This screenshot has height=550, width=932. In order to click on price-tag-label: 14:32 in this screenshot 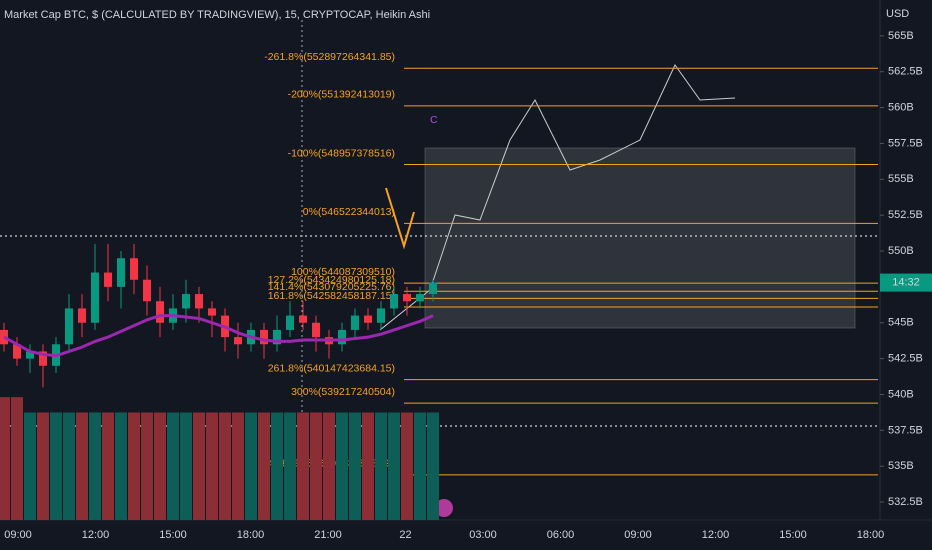, I will do `click(906, 282)`.